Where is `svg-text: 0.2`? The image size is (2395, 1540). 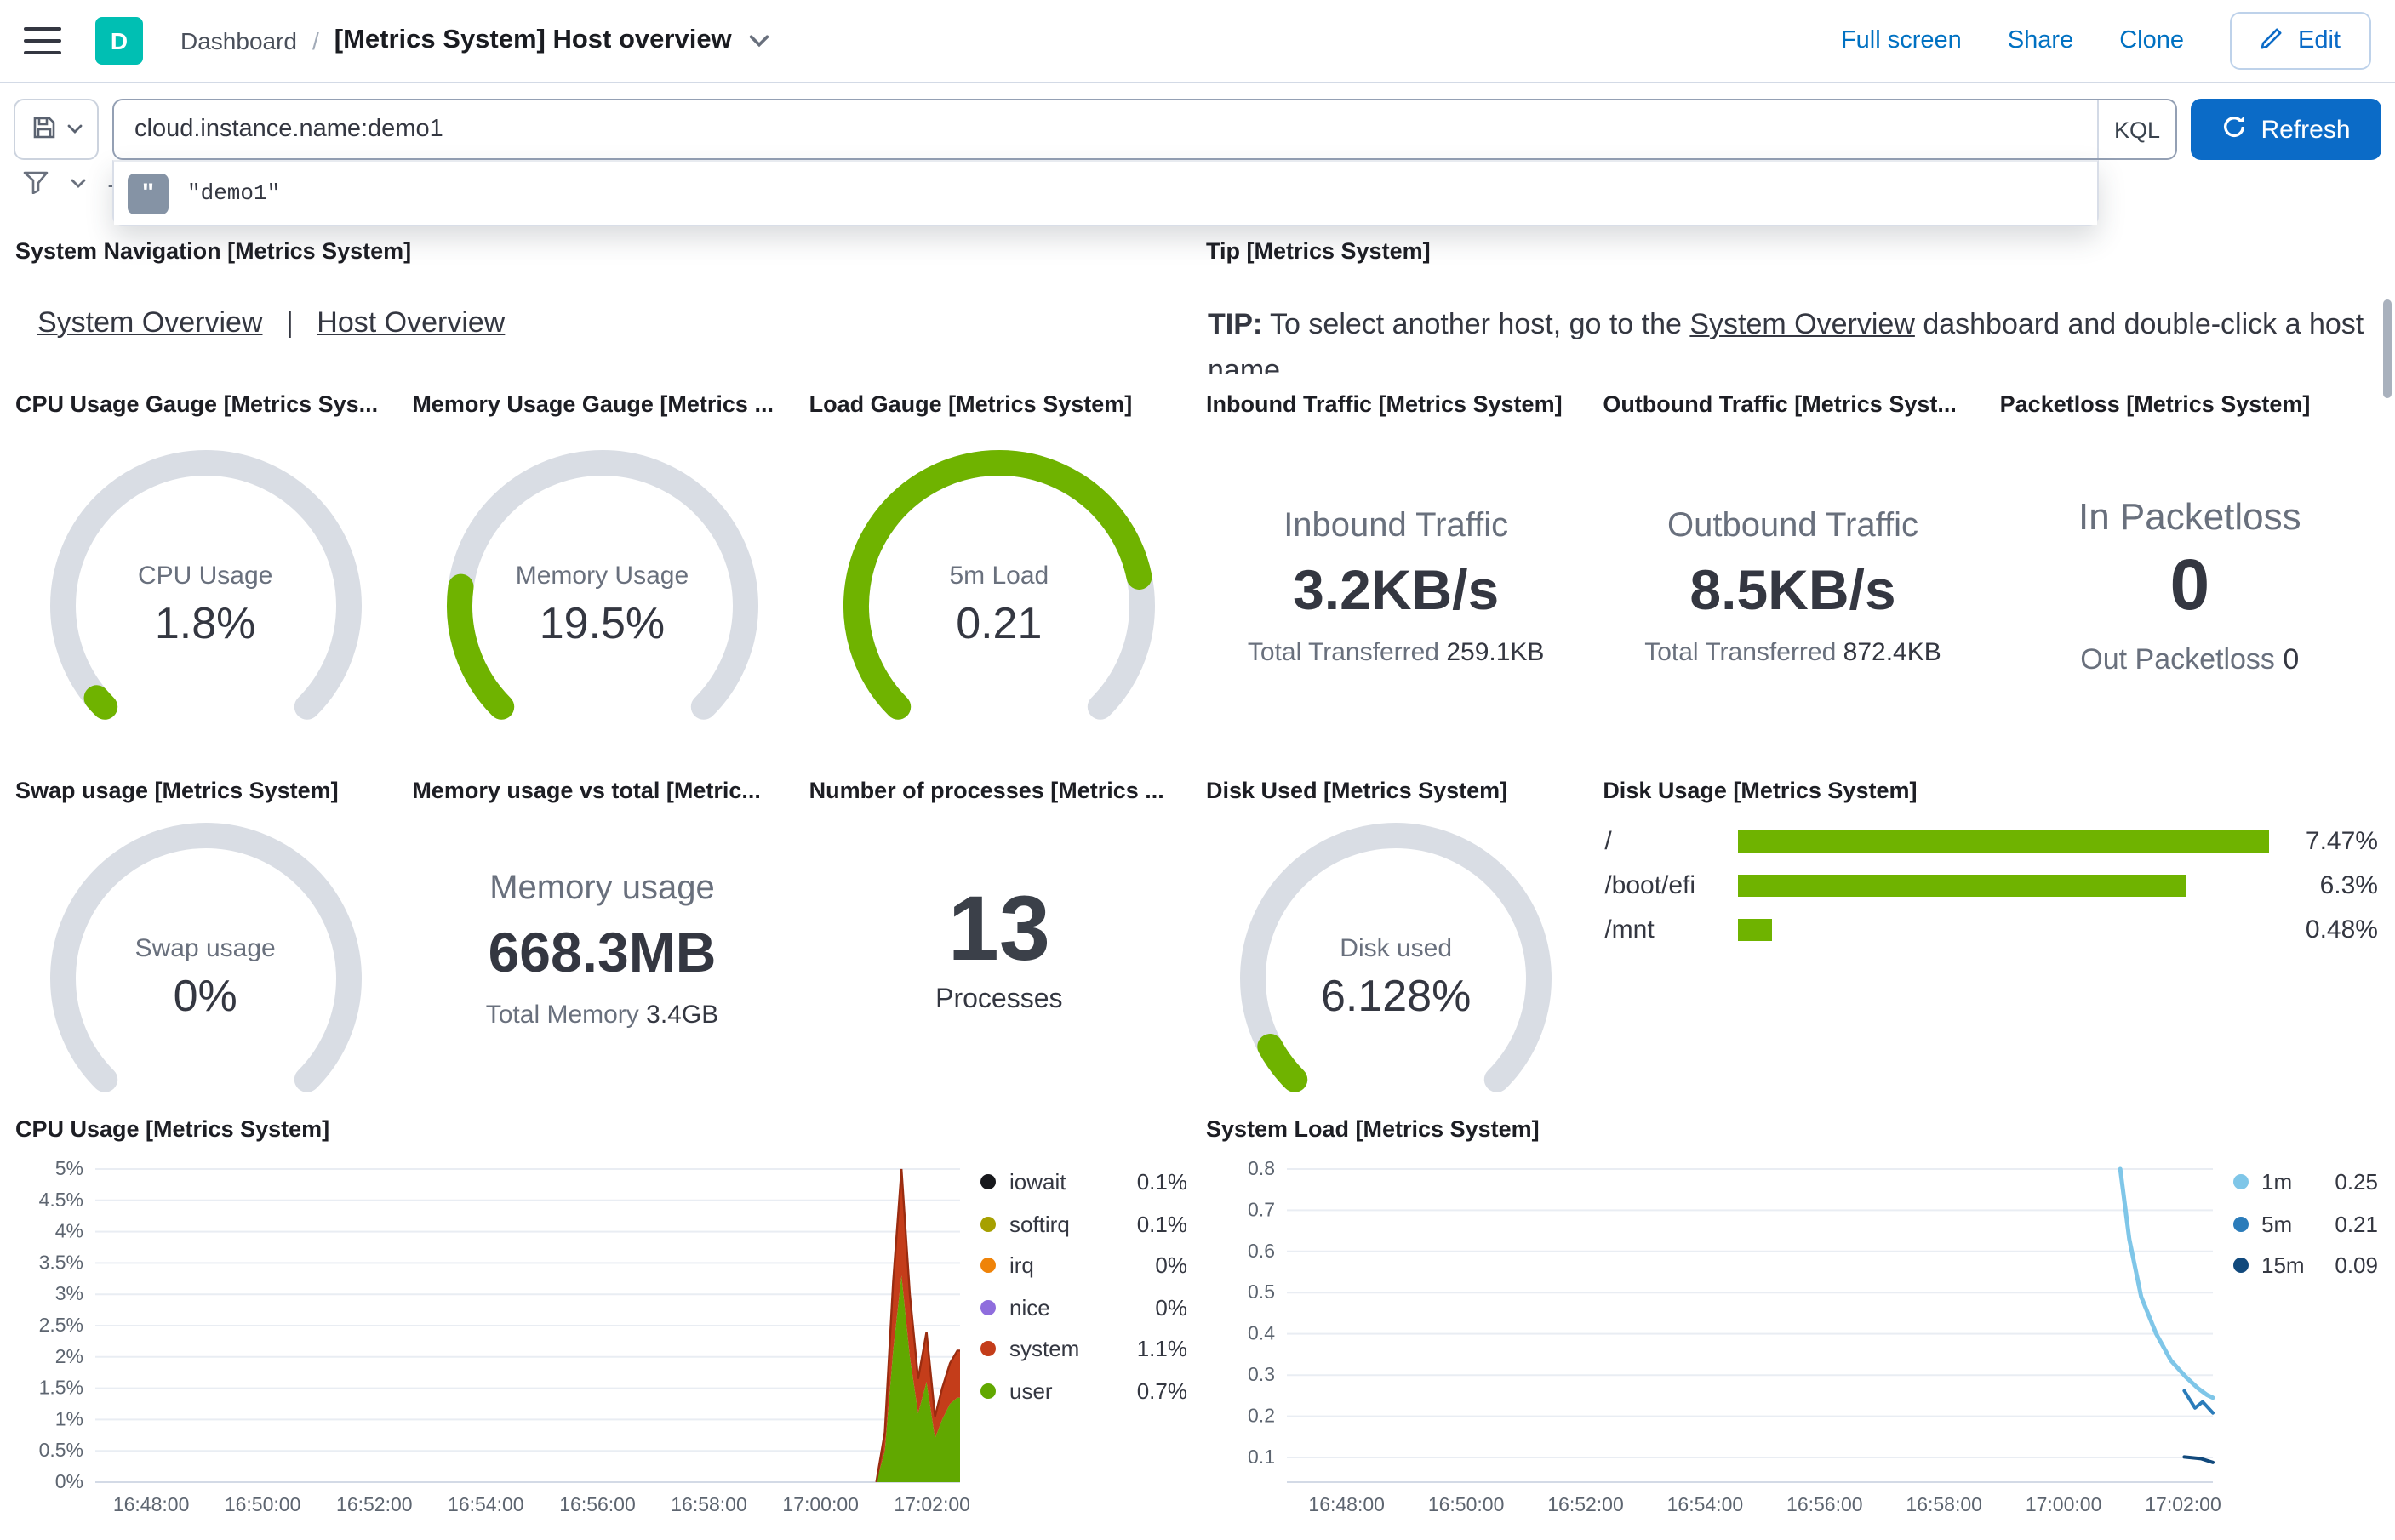
svg-text: 0.2 is located at coordinates (1260, 1416).